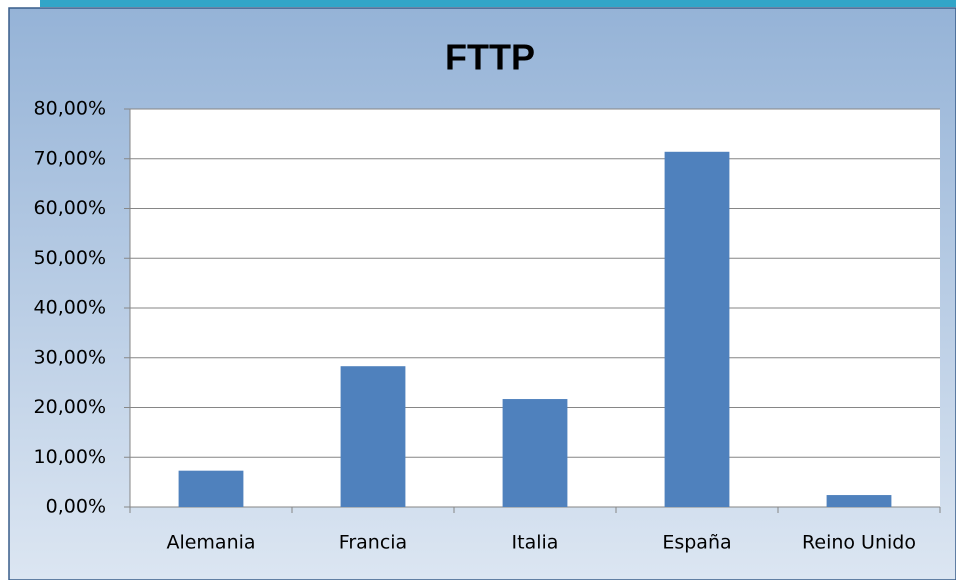 The image size is (956, 580). I want to click on y-tick-label: 40,00%, so click(70, 308).